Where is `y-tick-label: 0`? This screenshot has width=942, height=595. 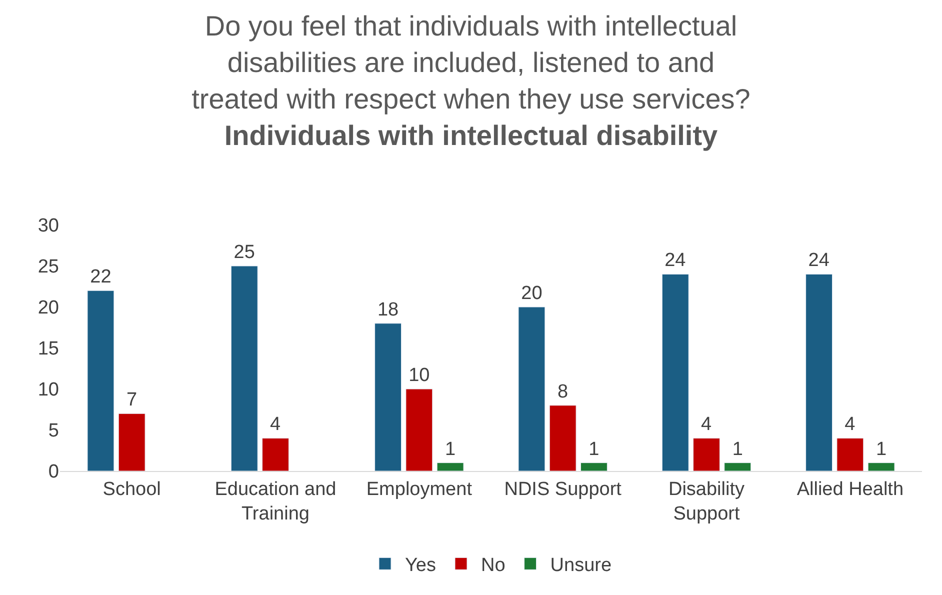 y-tick-label: 0 is located at coordinates (53, 472).